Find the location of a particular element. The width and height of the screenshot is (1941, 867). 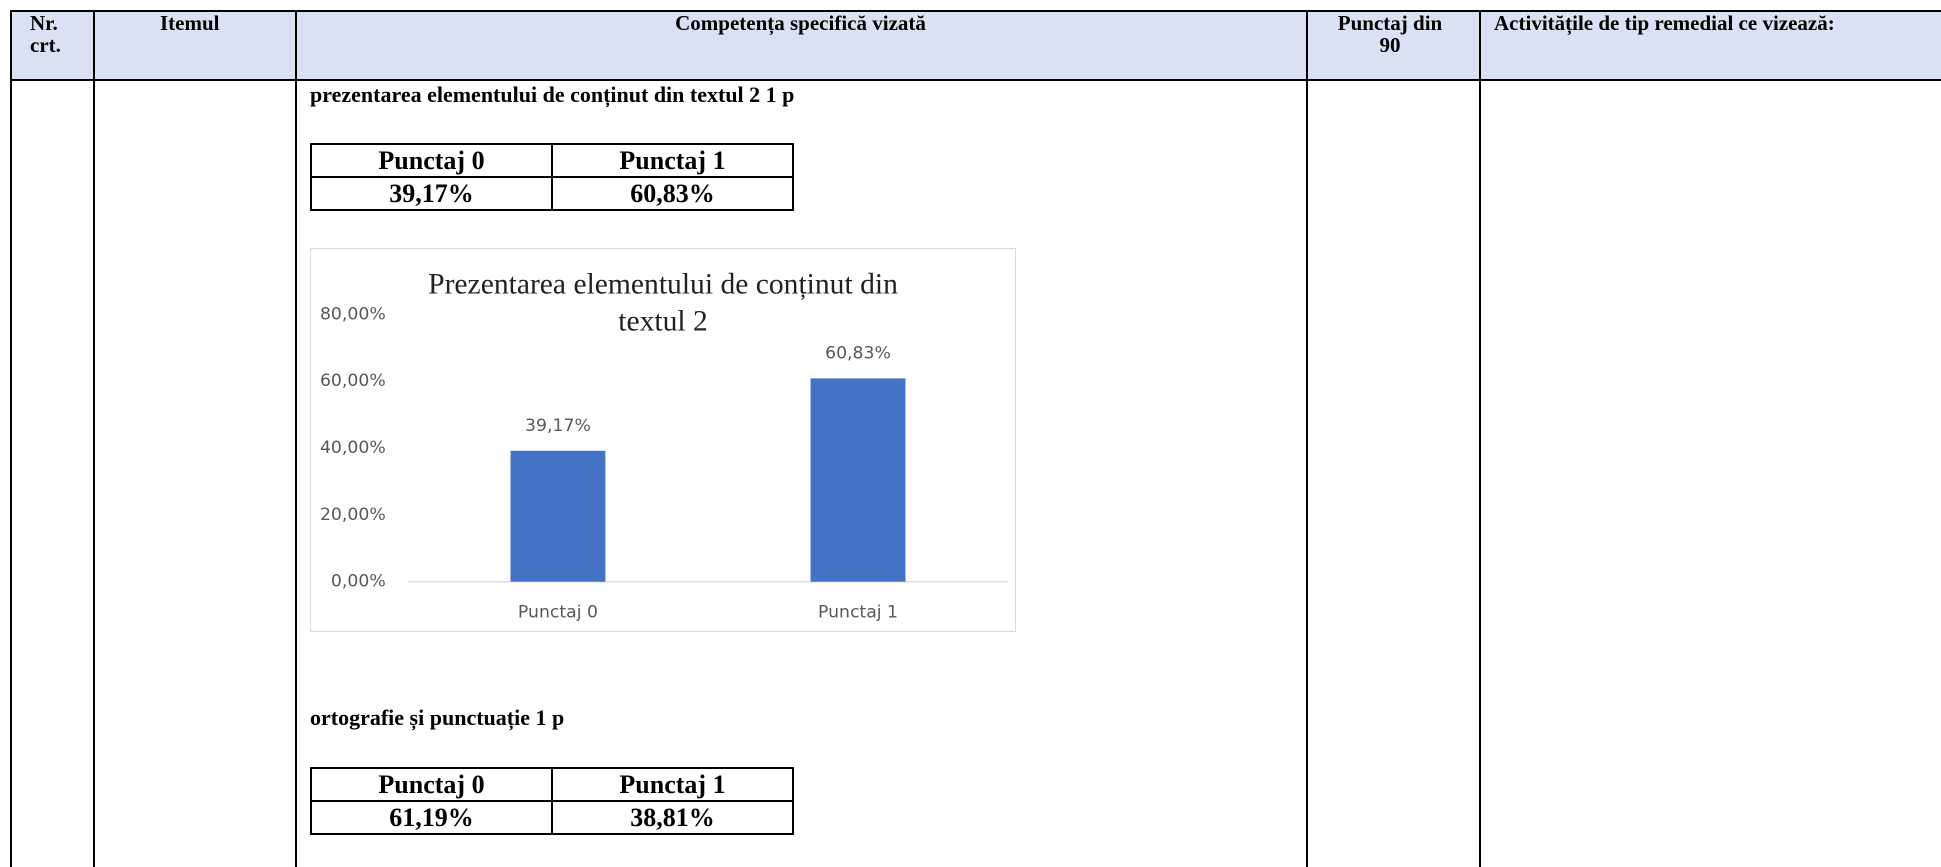

header-cell: Itemul is located at coordinates (190, 23).